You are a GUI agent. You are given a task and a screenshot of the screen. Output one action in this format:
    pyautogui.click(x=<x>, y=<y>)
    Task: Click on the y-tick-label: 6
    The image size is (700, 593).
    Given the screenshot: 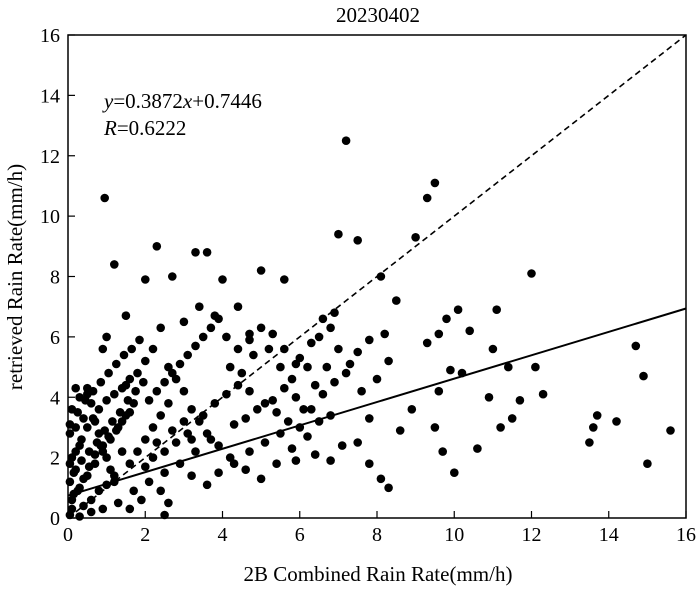 What is the action you would take?
    pyautogui.click(x=55, y=338)
    